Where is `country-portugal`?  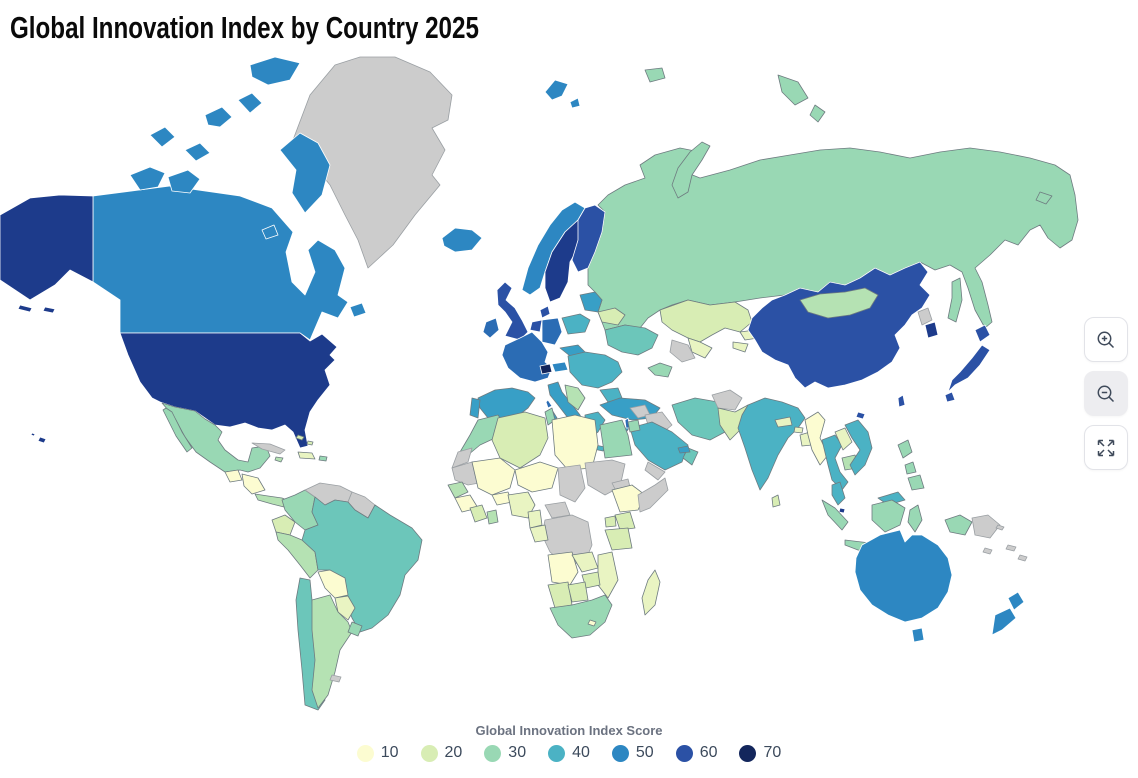
country-portugal is located at coordinates (475, 408).